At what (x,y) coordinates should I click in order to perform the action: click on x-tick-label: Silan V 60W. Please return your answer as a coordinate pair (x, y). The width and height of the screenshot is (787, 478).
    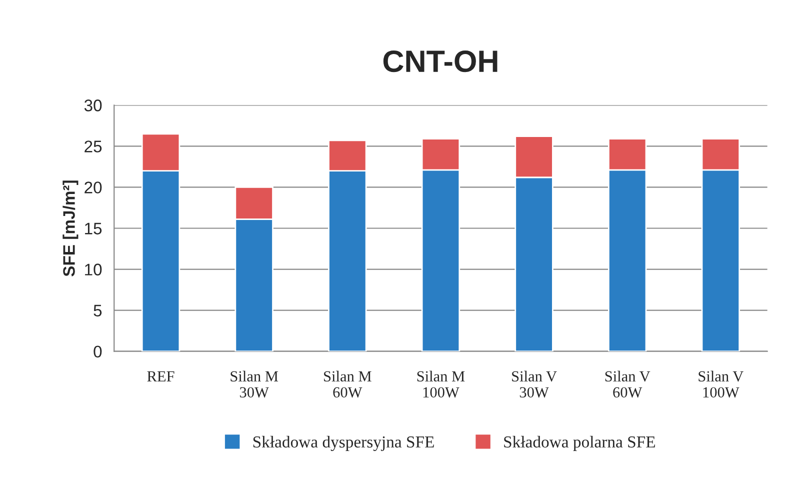
    Looking at the image, I should click on (627, 384).